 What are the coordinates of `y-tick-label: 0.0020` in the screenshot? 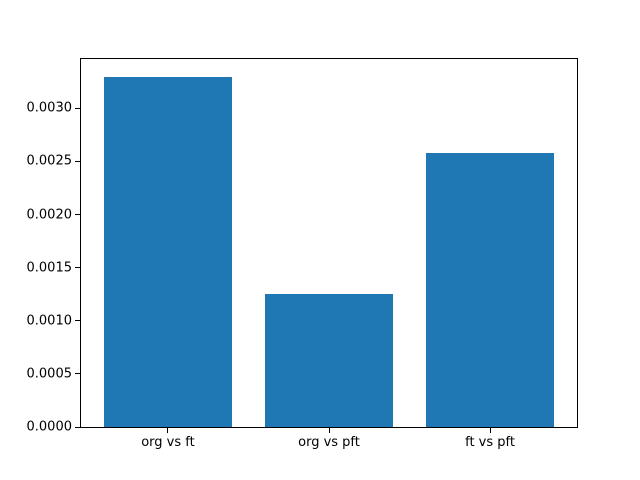 It's located at (49, 215).